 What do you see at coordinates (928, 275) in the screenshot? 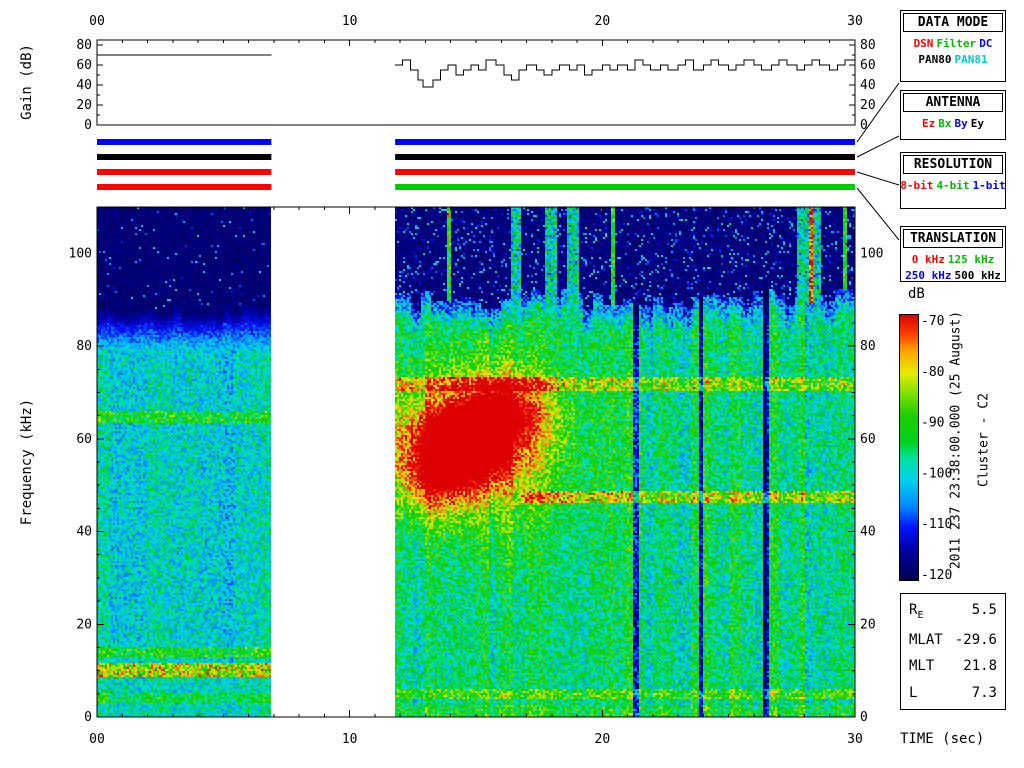
I see `translation-option: 250 kHz` at bounding box center [928, 275].